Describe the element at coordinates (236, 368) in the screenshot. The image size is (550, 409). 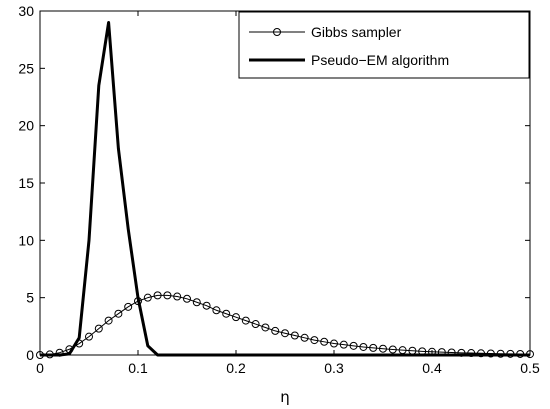
I see `x-tick-label: 0.2` at that location.